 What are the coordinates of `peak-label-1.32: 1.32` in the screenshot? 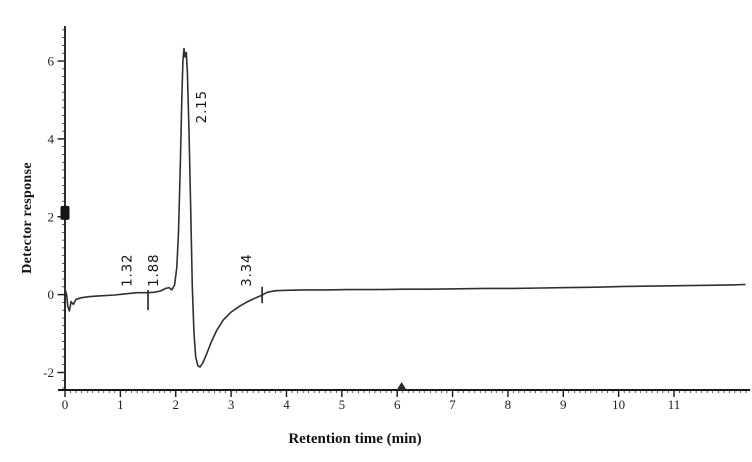 It's located at (127, 270).